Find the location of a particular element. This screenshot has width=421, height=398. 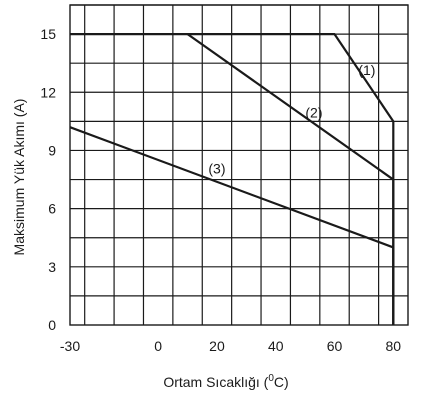

y-tick-label: 9 is located at coordinates (52, 150).